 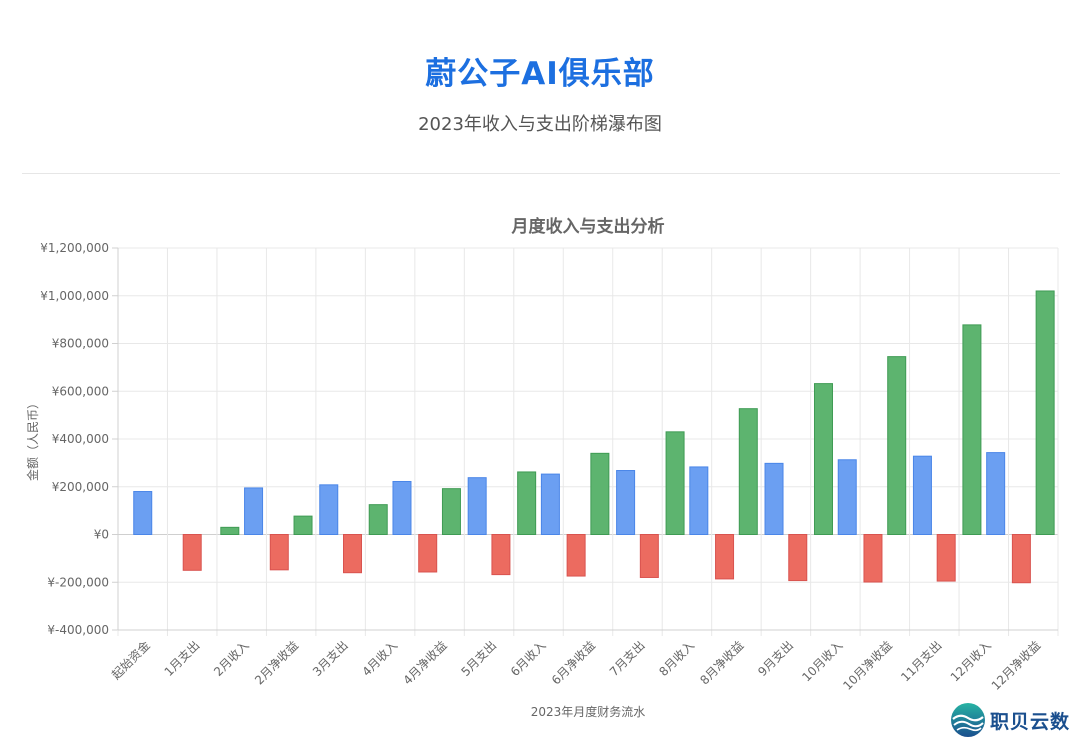 I want to click on y-tick-label: ¥200,000, so click(x=80, y=487).